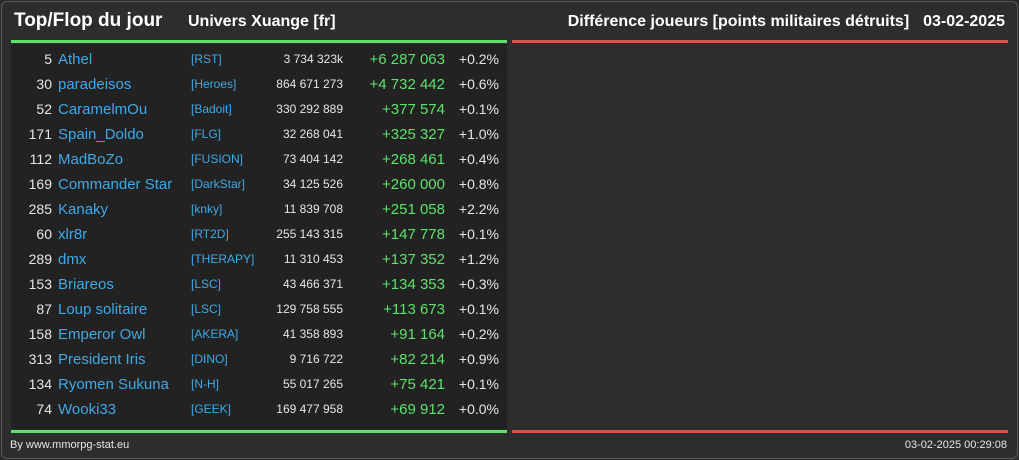 This screenshot has height=460, width=1019. Describe the element at coordinates (102, 359) in the screenshot. I see `player-name-link: President Iris` at that location.